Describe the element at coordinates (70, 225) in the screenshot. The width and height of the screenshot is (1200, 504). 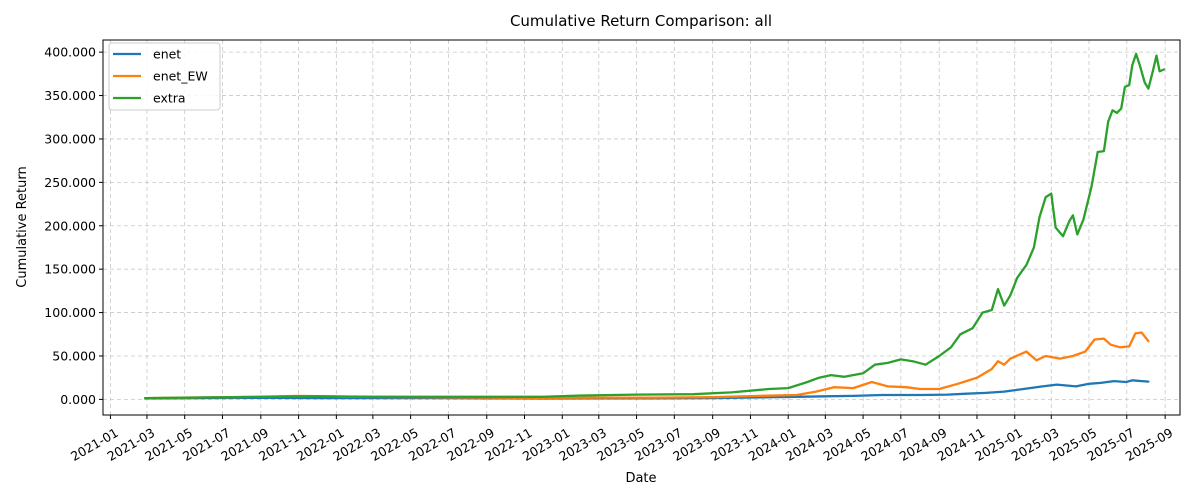
I see `y-tick-label: 200.000` at that location.